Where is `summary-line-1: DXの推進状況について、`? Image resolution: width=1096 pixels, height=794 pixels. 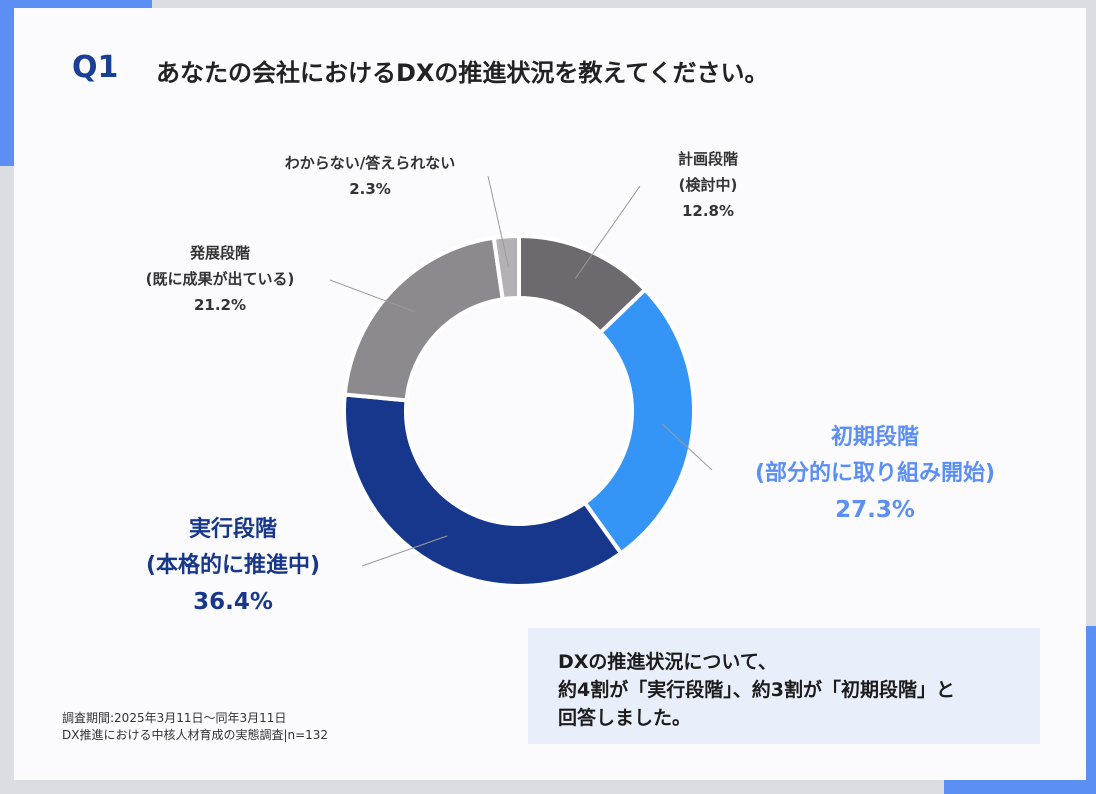
summary-line-1: DXの推進状況について、 is located at coordinates (667, 662).